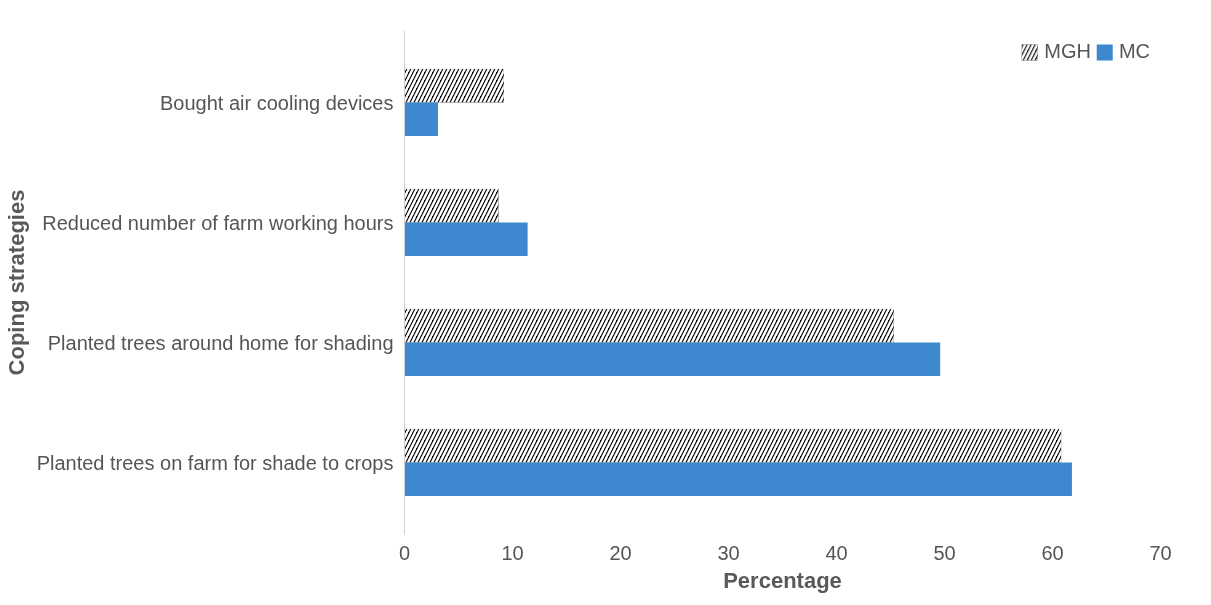 The image size is (1211, 605). Describe the element at coordinates (836, 552) in the screenshot. I see `x-tick-label: 40` at that location.